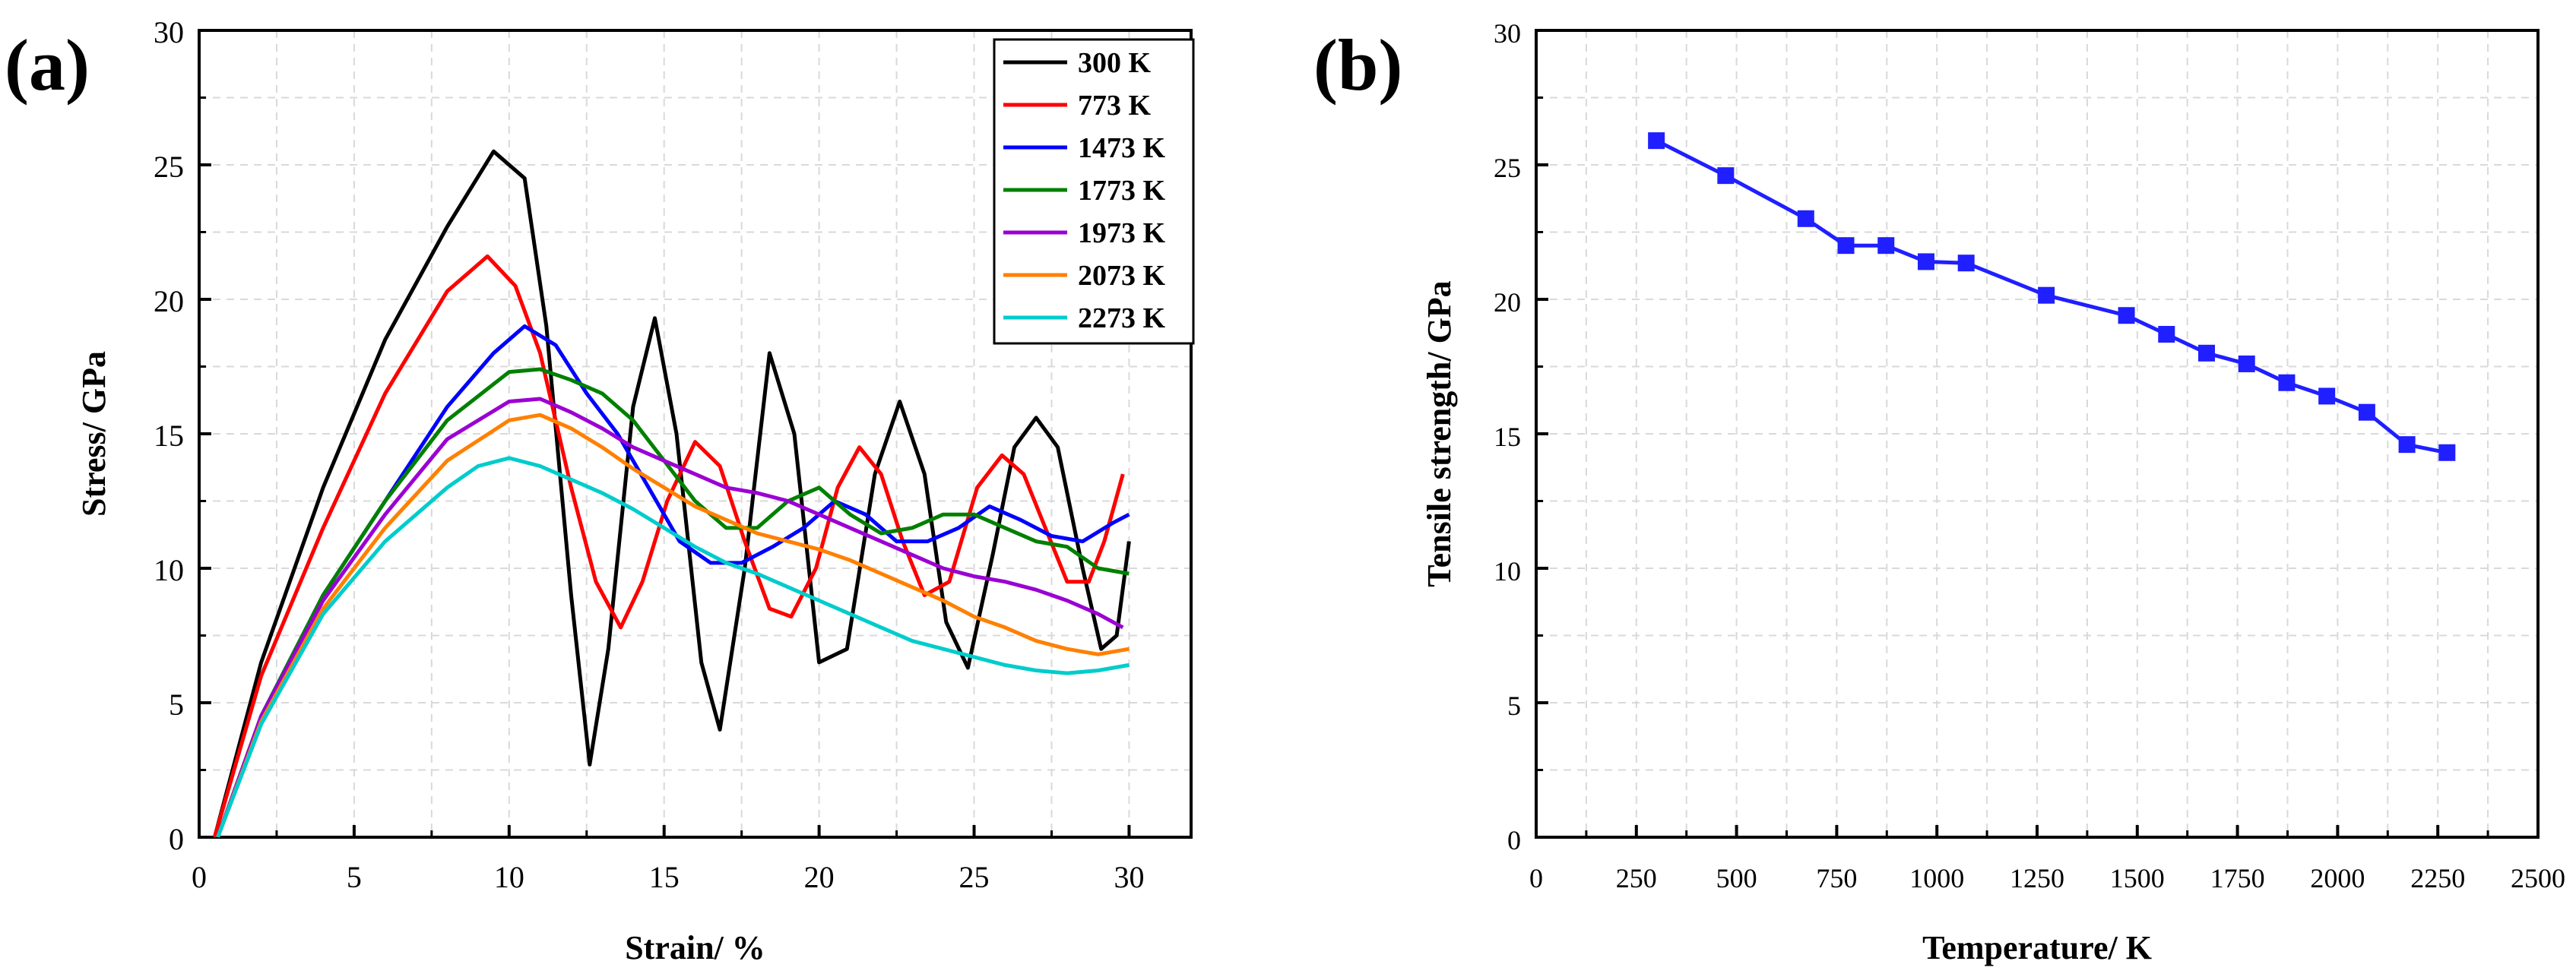  Describe the element at coordinates (1122, 318) in the screenshot. I see `legend-label: 2273 K` at that location.